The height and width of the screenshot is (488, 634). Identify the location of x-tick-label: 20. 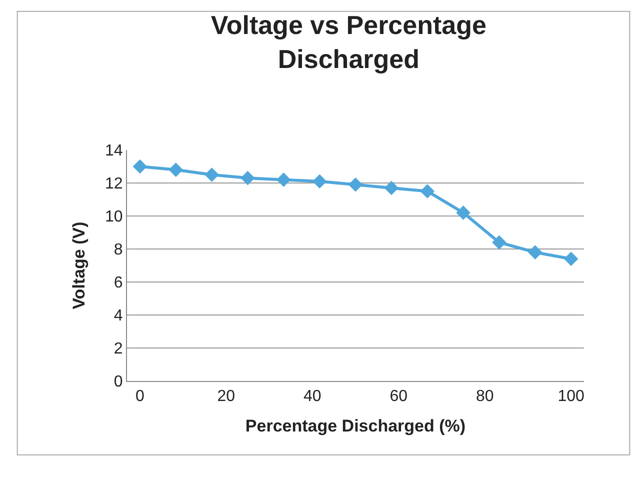
(226, 397).